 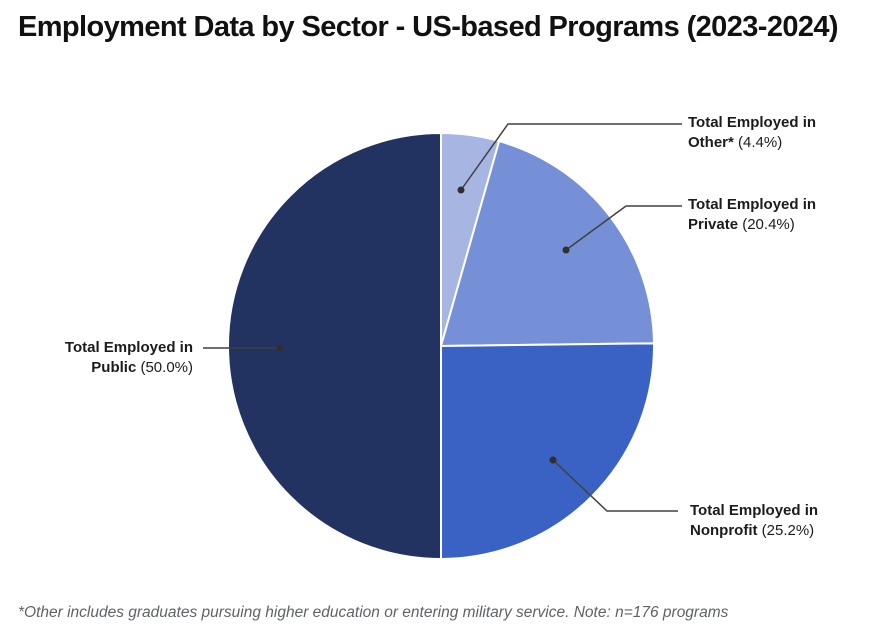 What do you see at coordinates (547, 451) in the screenshot?
I see `pie-slice-nonprofit` at bounding box center [547, 451].